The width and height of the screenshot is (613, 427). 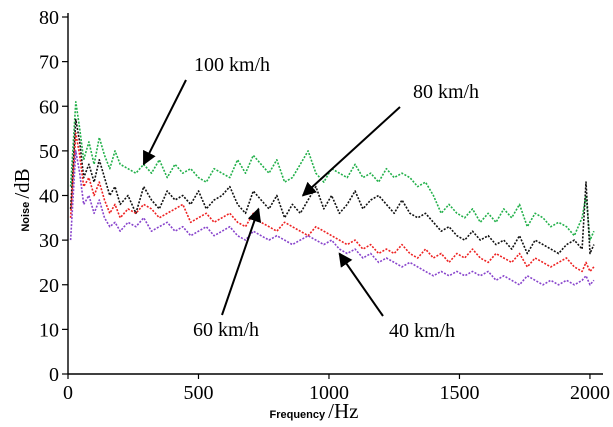 I want to click on x-tick-label: 1000, so click(x=329, y=393).